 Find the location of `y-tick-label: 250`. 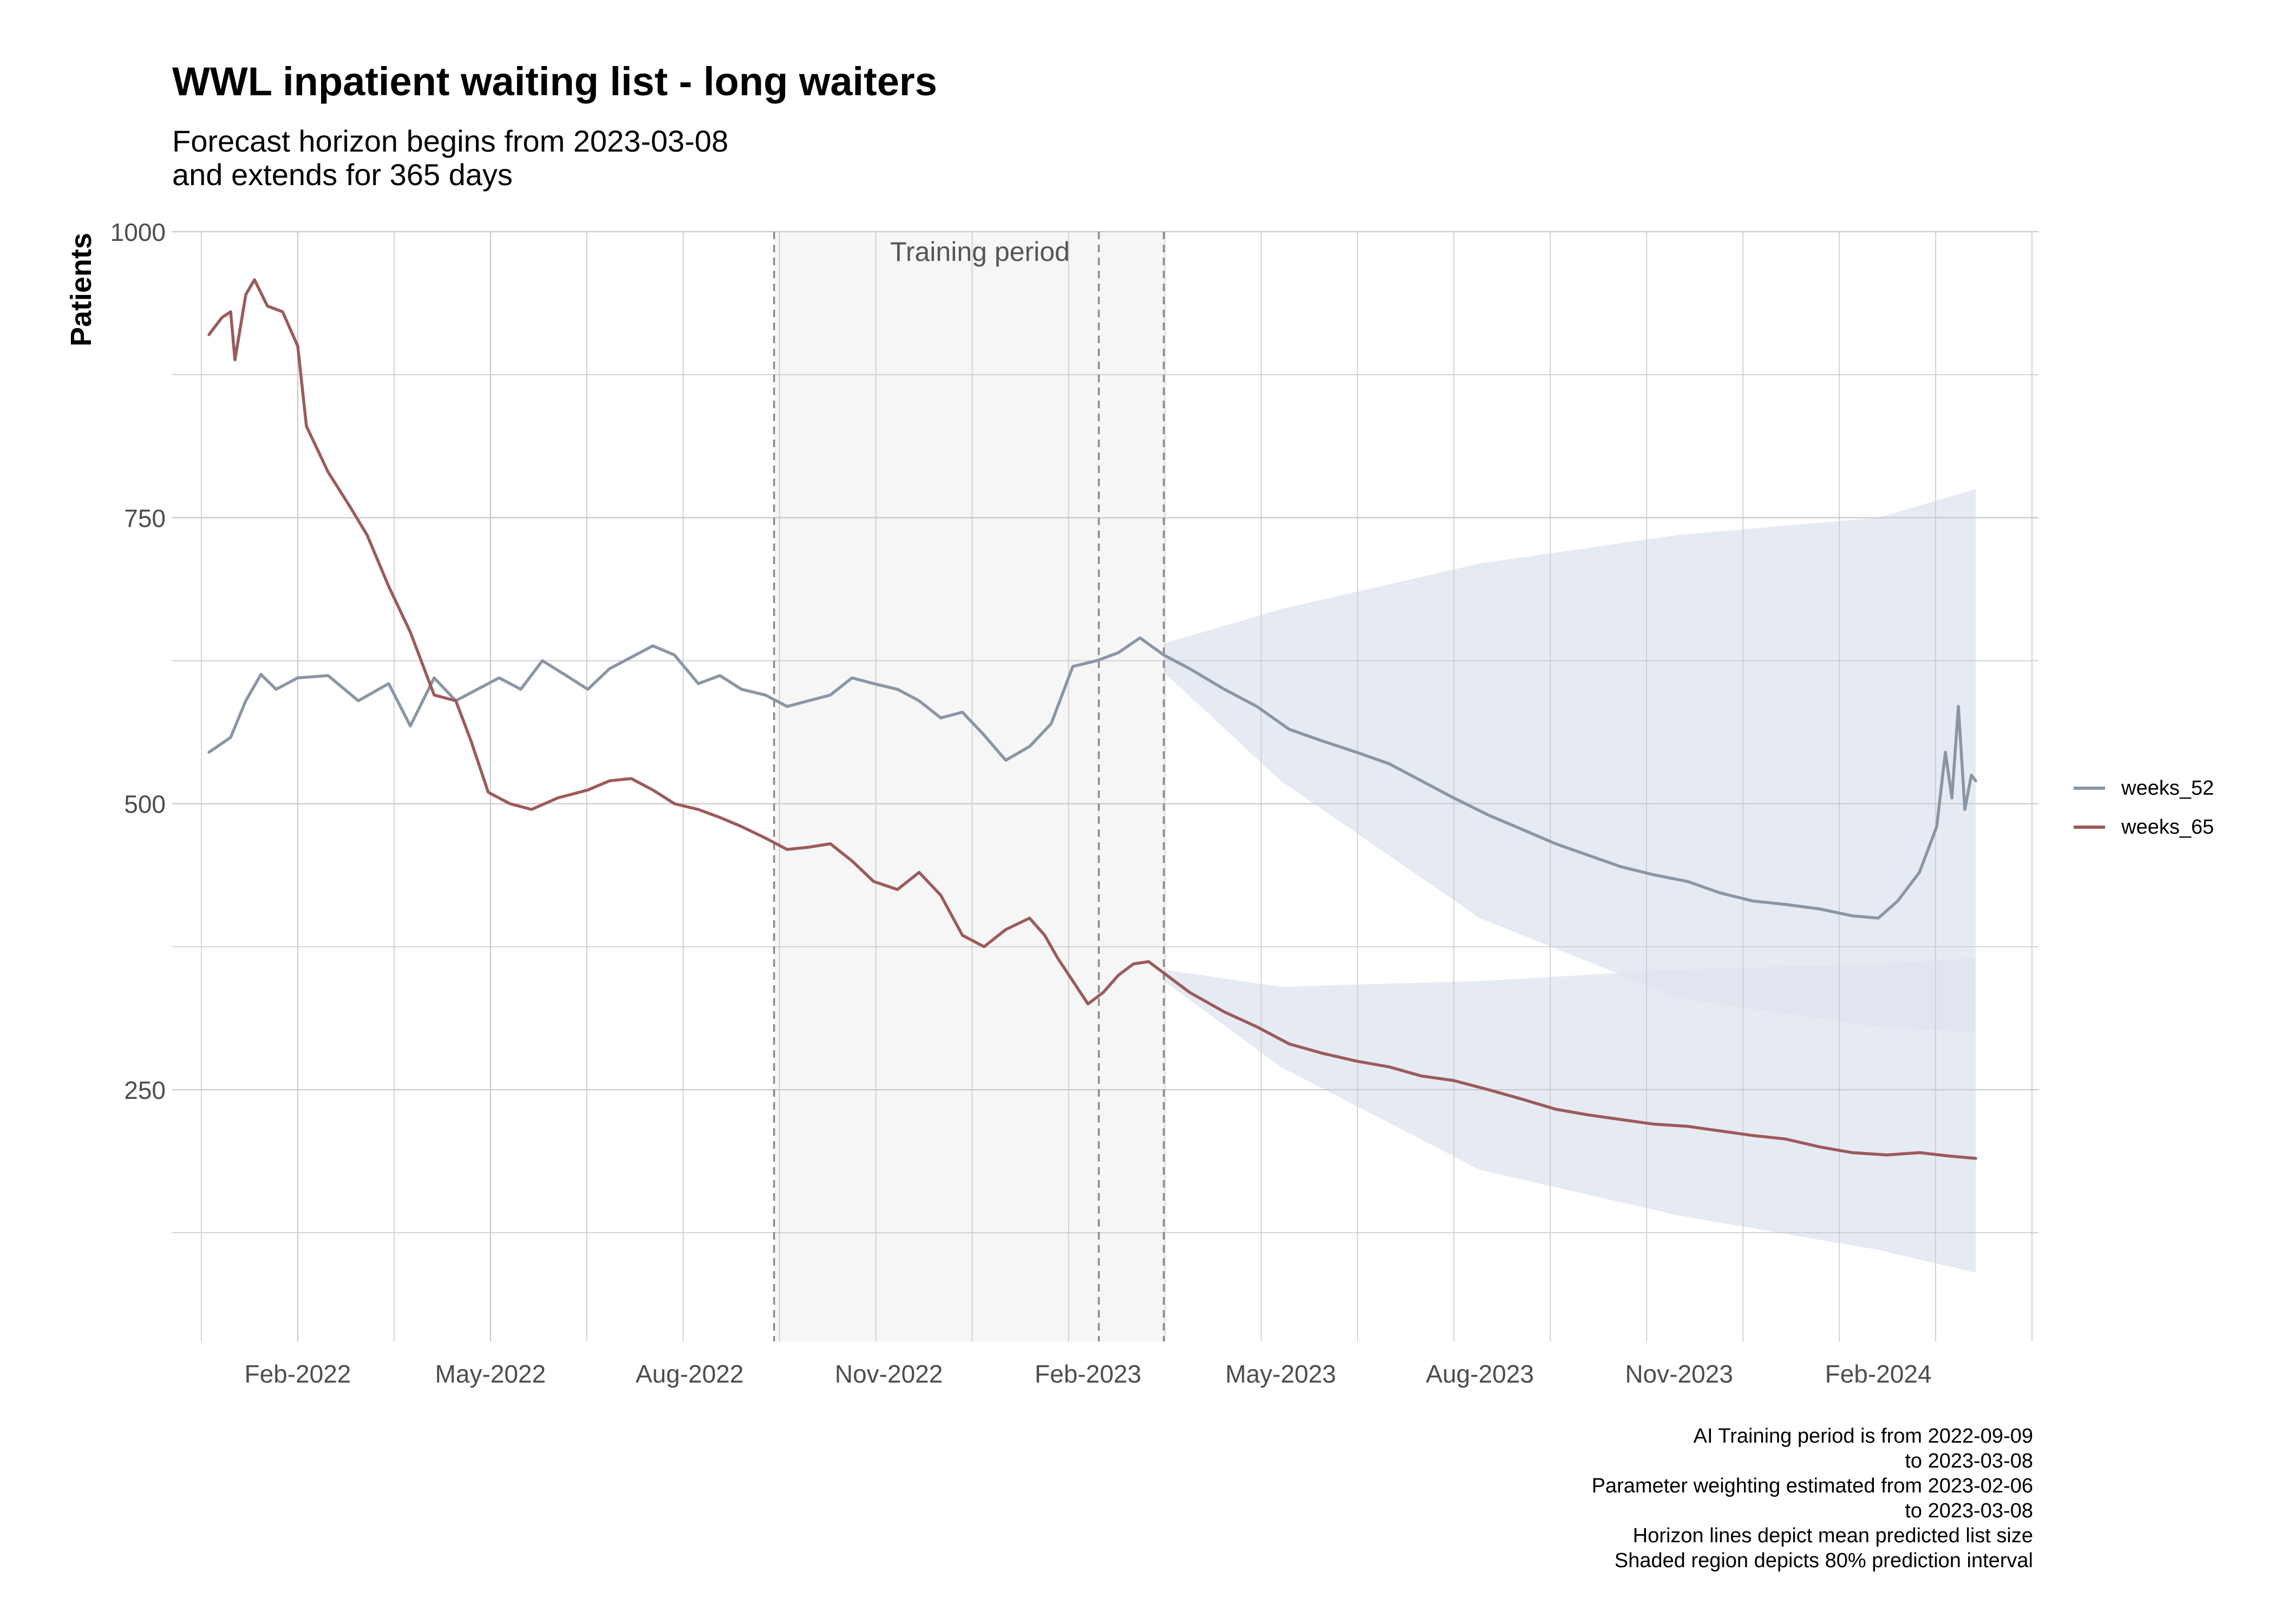

y-tick-label: 250 is located at coordinates (145, 1090).